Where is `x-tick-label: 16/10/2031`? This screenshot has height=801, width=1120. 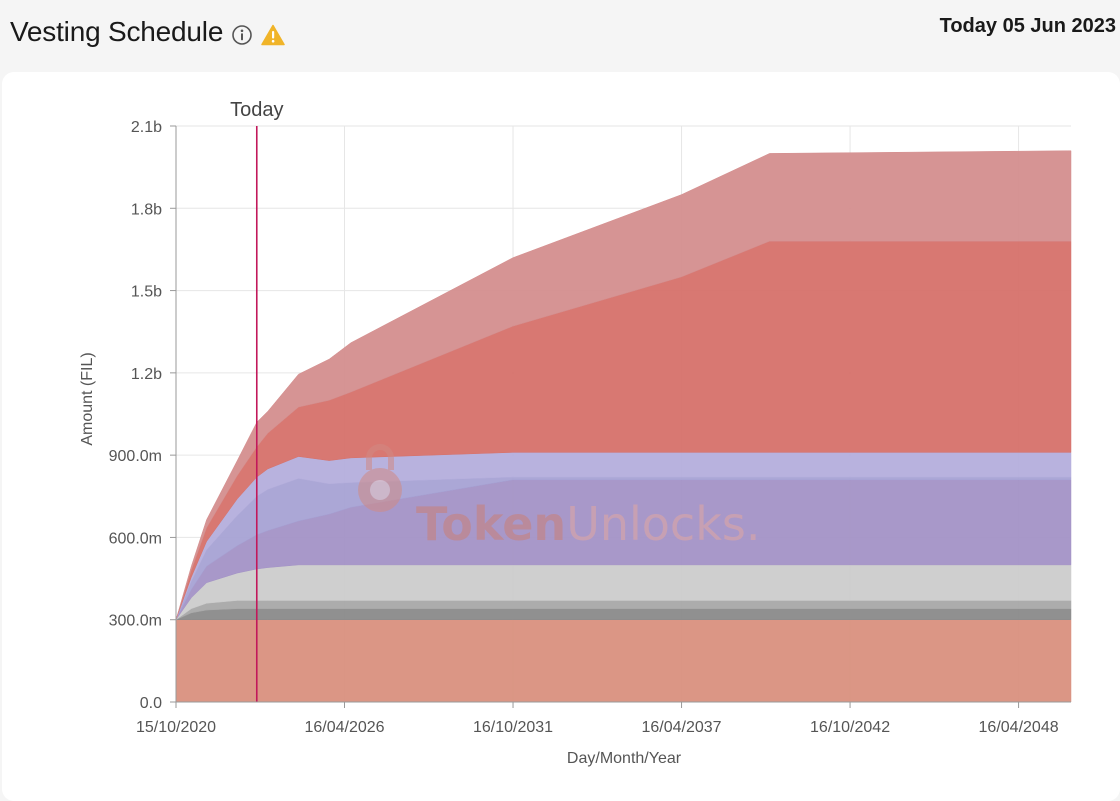
x-tick-label: 16/10/2031 is located at coordinates (513, 727).